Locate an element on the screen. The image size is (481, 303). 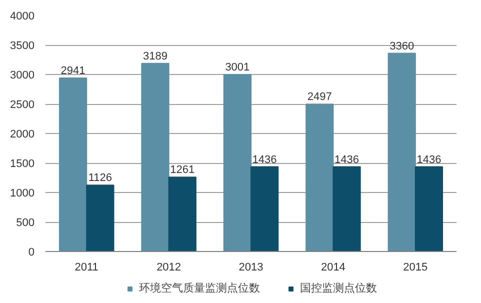
data-label: 1261 is located at coordinates (182, 170).